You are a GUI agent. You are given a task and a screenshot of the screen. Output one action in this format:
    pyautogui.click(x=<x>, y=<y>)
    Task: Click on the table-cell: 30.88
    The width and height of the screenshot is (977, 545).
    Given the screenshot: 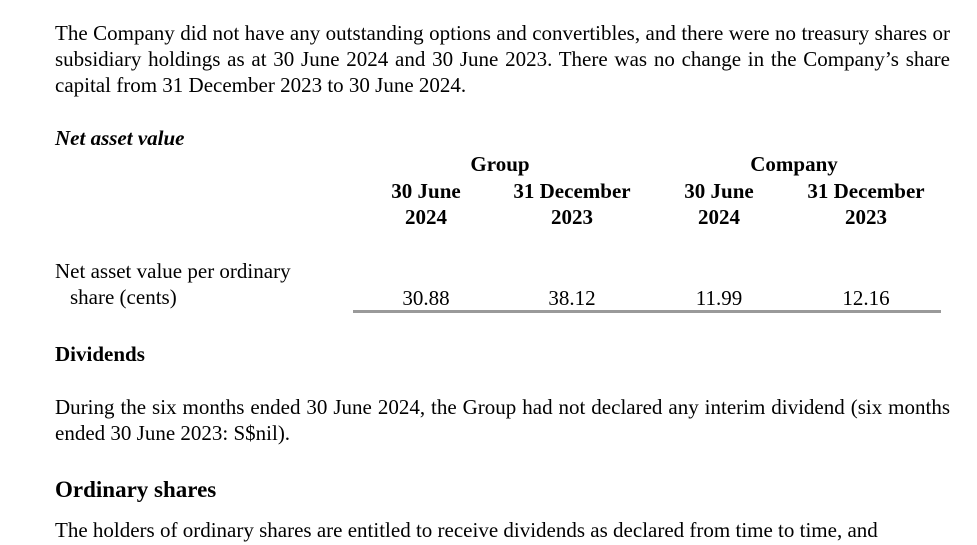 What is the action you would take?
    pyautogui.click(x=426, y=298)
    